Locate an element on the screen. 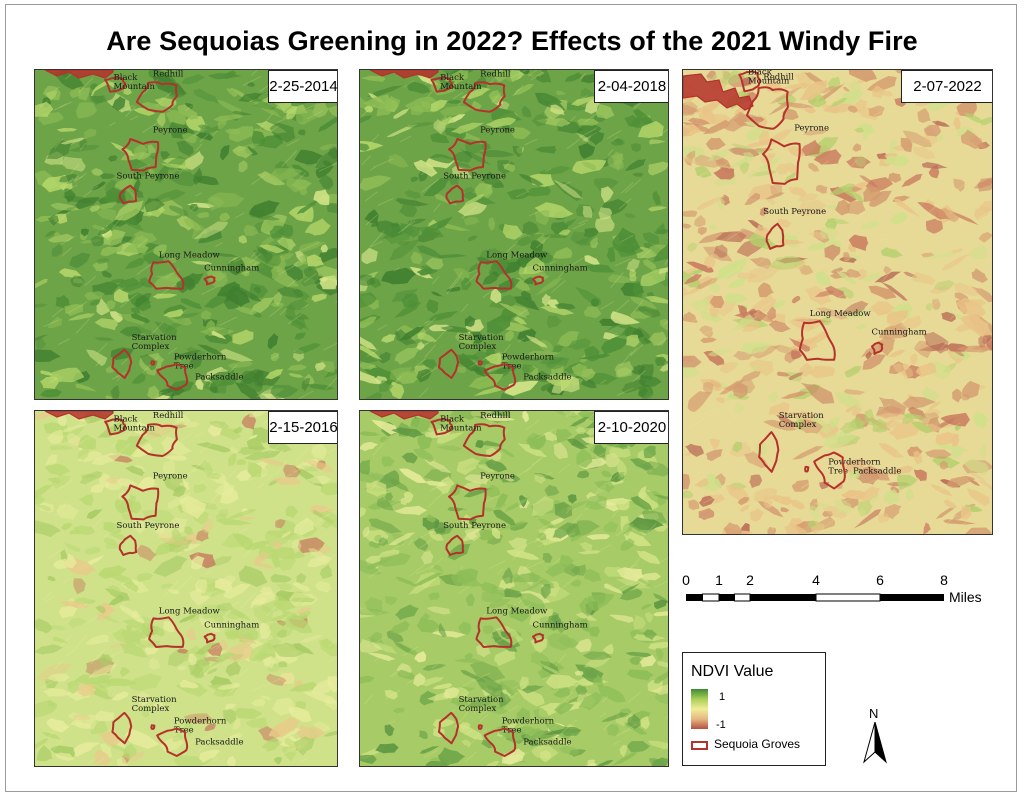  panel-date-2014: 2-25-2014 is located at coordinates (302, 86).